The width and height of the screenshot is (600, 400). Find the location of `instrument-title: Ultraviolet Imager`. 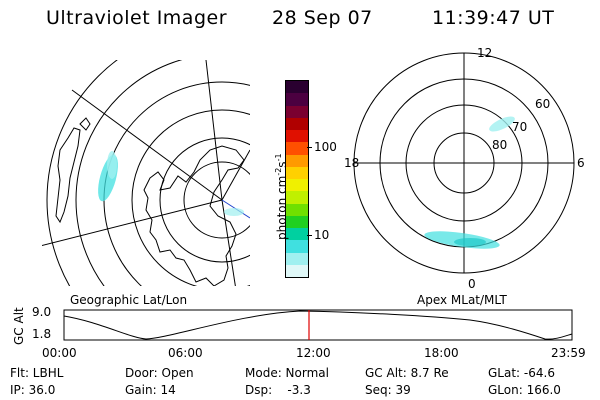

instrument-title: Ultraviolet Imager is located at coordinates (137, 18).